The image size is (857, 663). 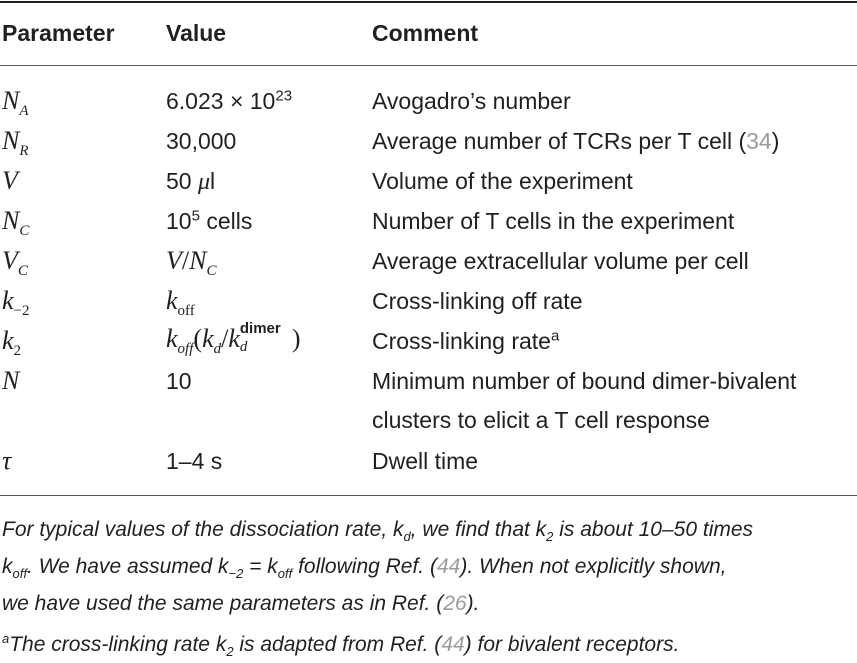 I want to click on table-top-rule, so click(x=428, y=2).